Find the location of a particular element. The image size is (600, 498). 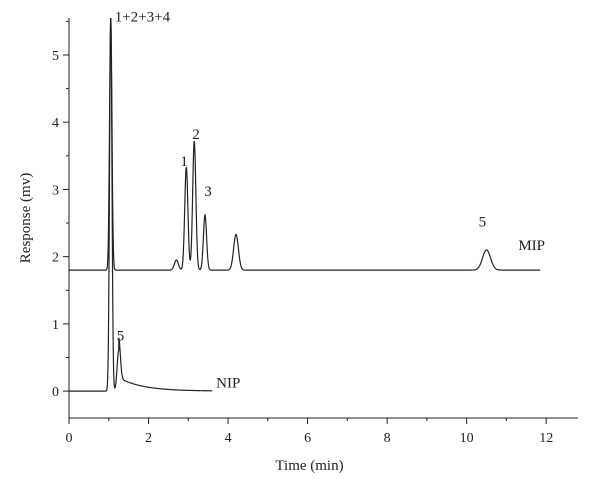

x-axis-label: Time (min) is located at coordinates (309, 466).